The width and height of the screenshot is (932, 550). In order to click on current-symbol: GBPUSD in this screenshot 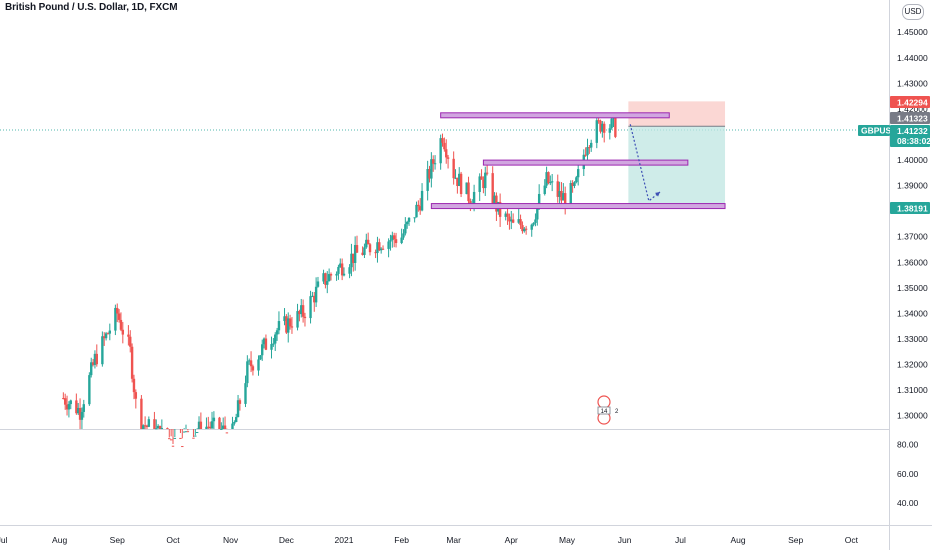, I will do `click(879, 131)`.